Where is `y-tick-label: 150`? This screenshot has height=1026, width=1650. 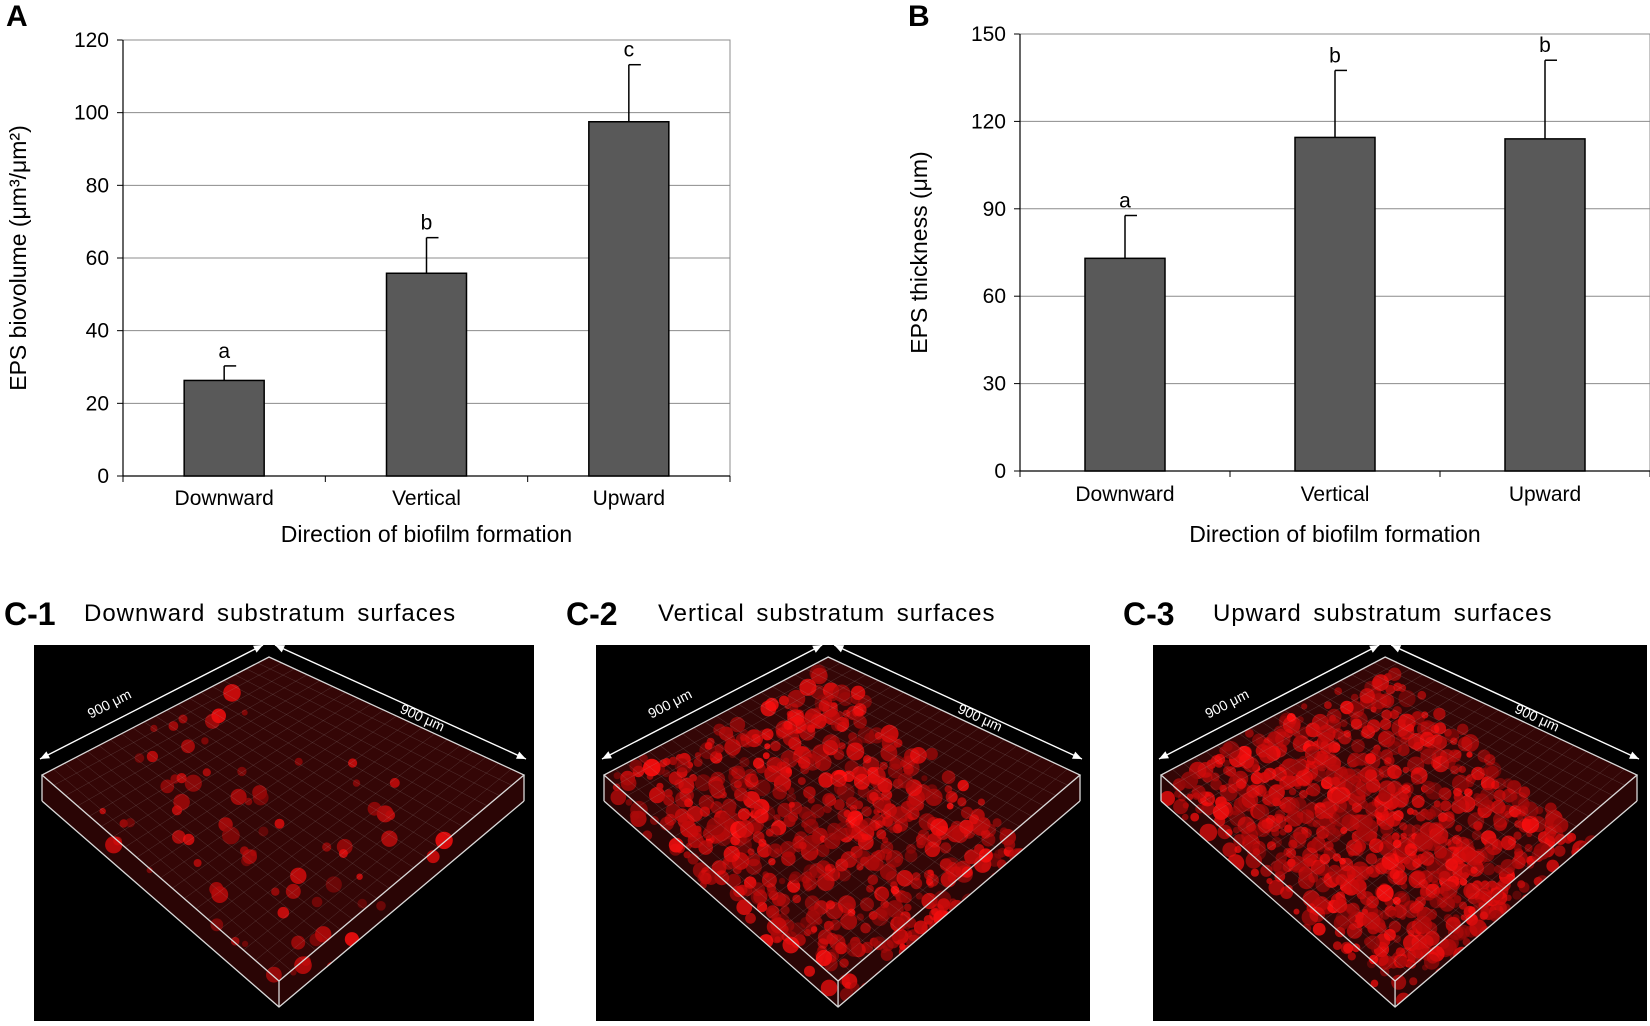 y-tick-label: 150 is located at coordinates (988, 34).